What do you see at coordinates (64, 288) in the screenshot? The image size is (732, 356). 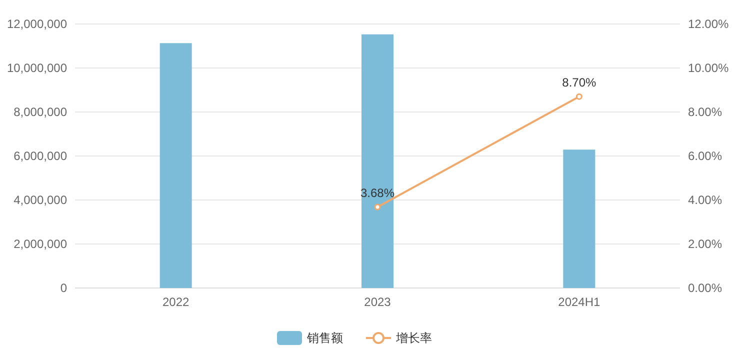 I see `y-tick-label: 0` at bounding box center [64, 288].